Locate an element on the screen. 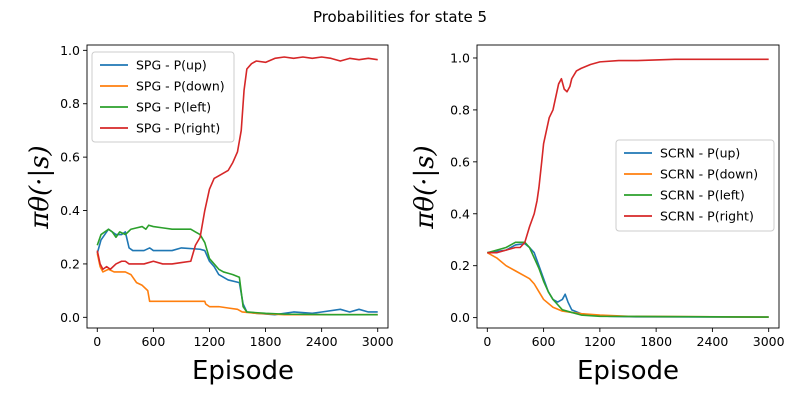  legend-label: SPG - P(up) is located at coordinates (171, 65).